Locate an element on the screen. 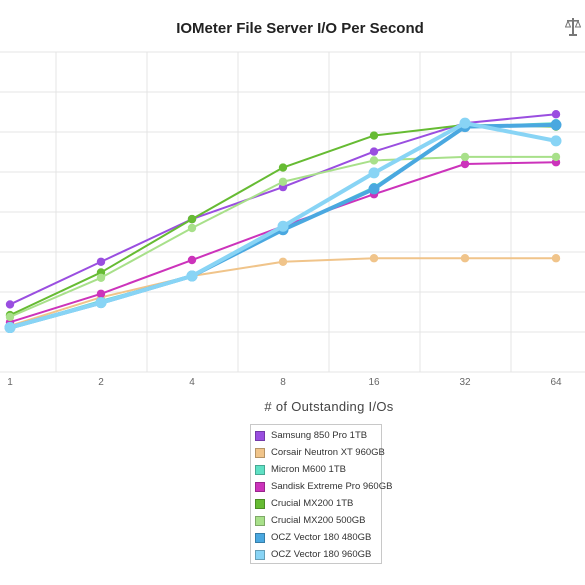 This screenshot has height=585, width=585. legend-item: Corsair Neutron XT 960GB is located at coordinates (320, 452).